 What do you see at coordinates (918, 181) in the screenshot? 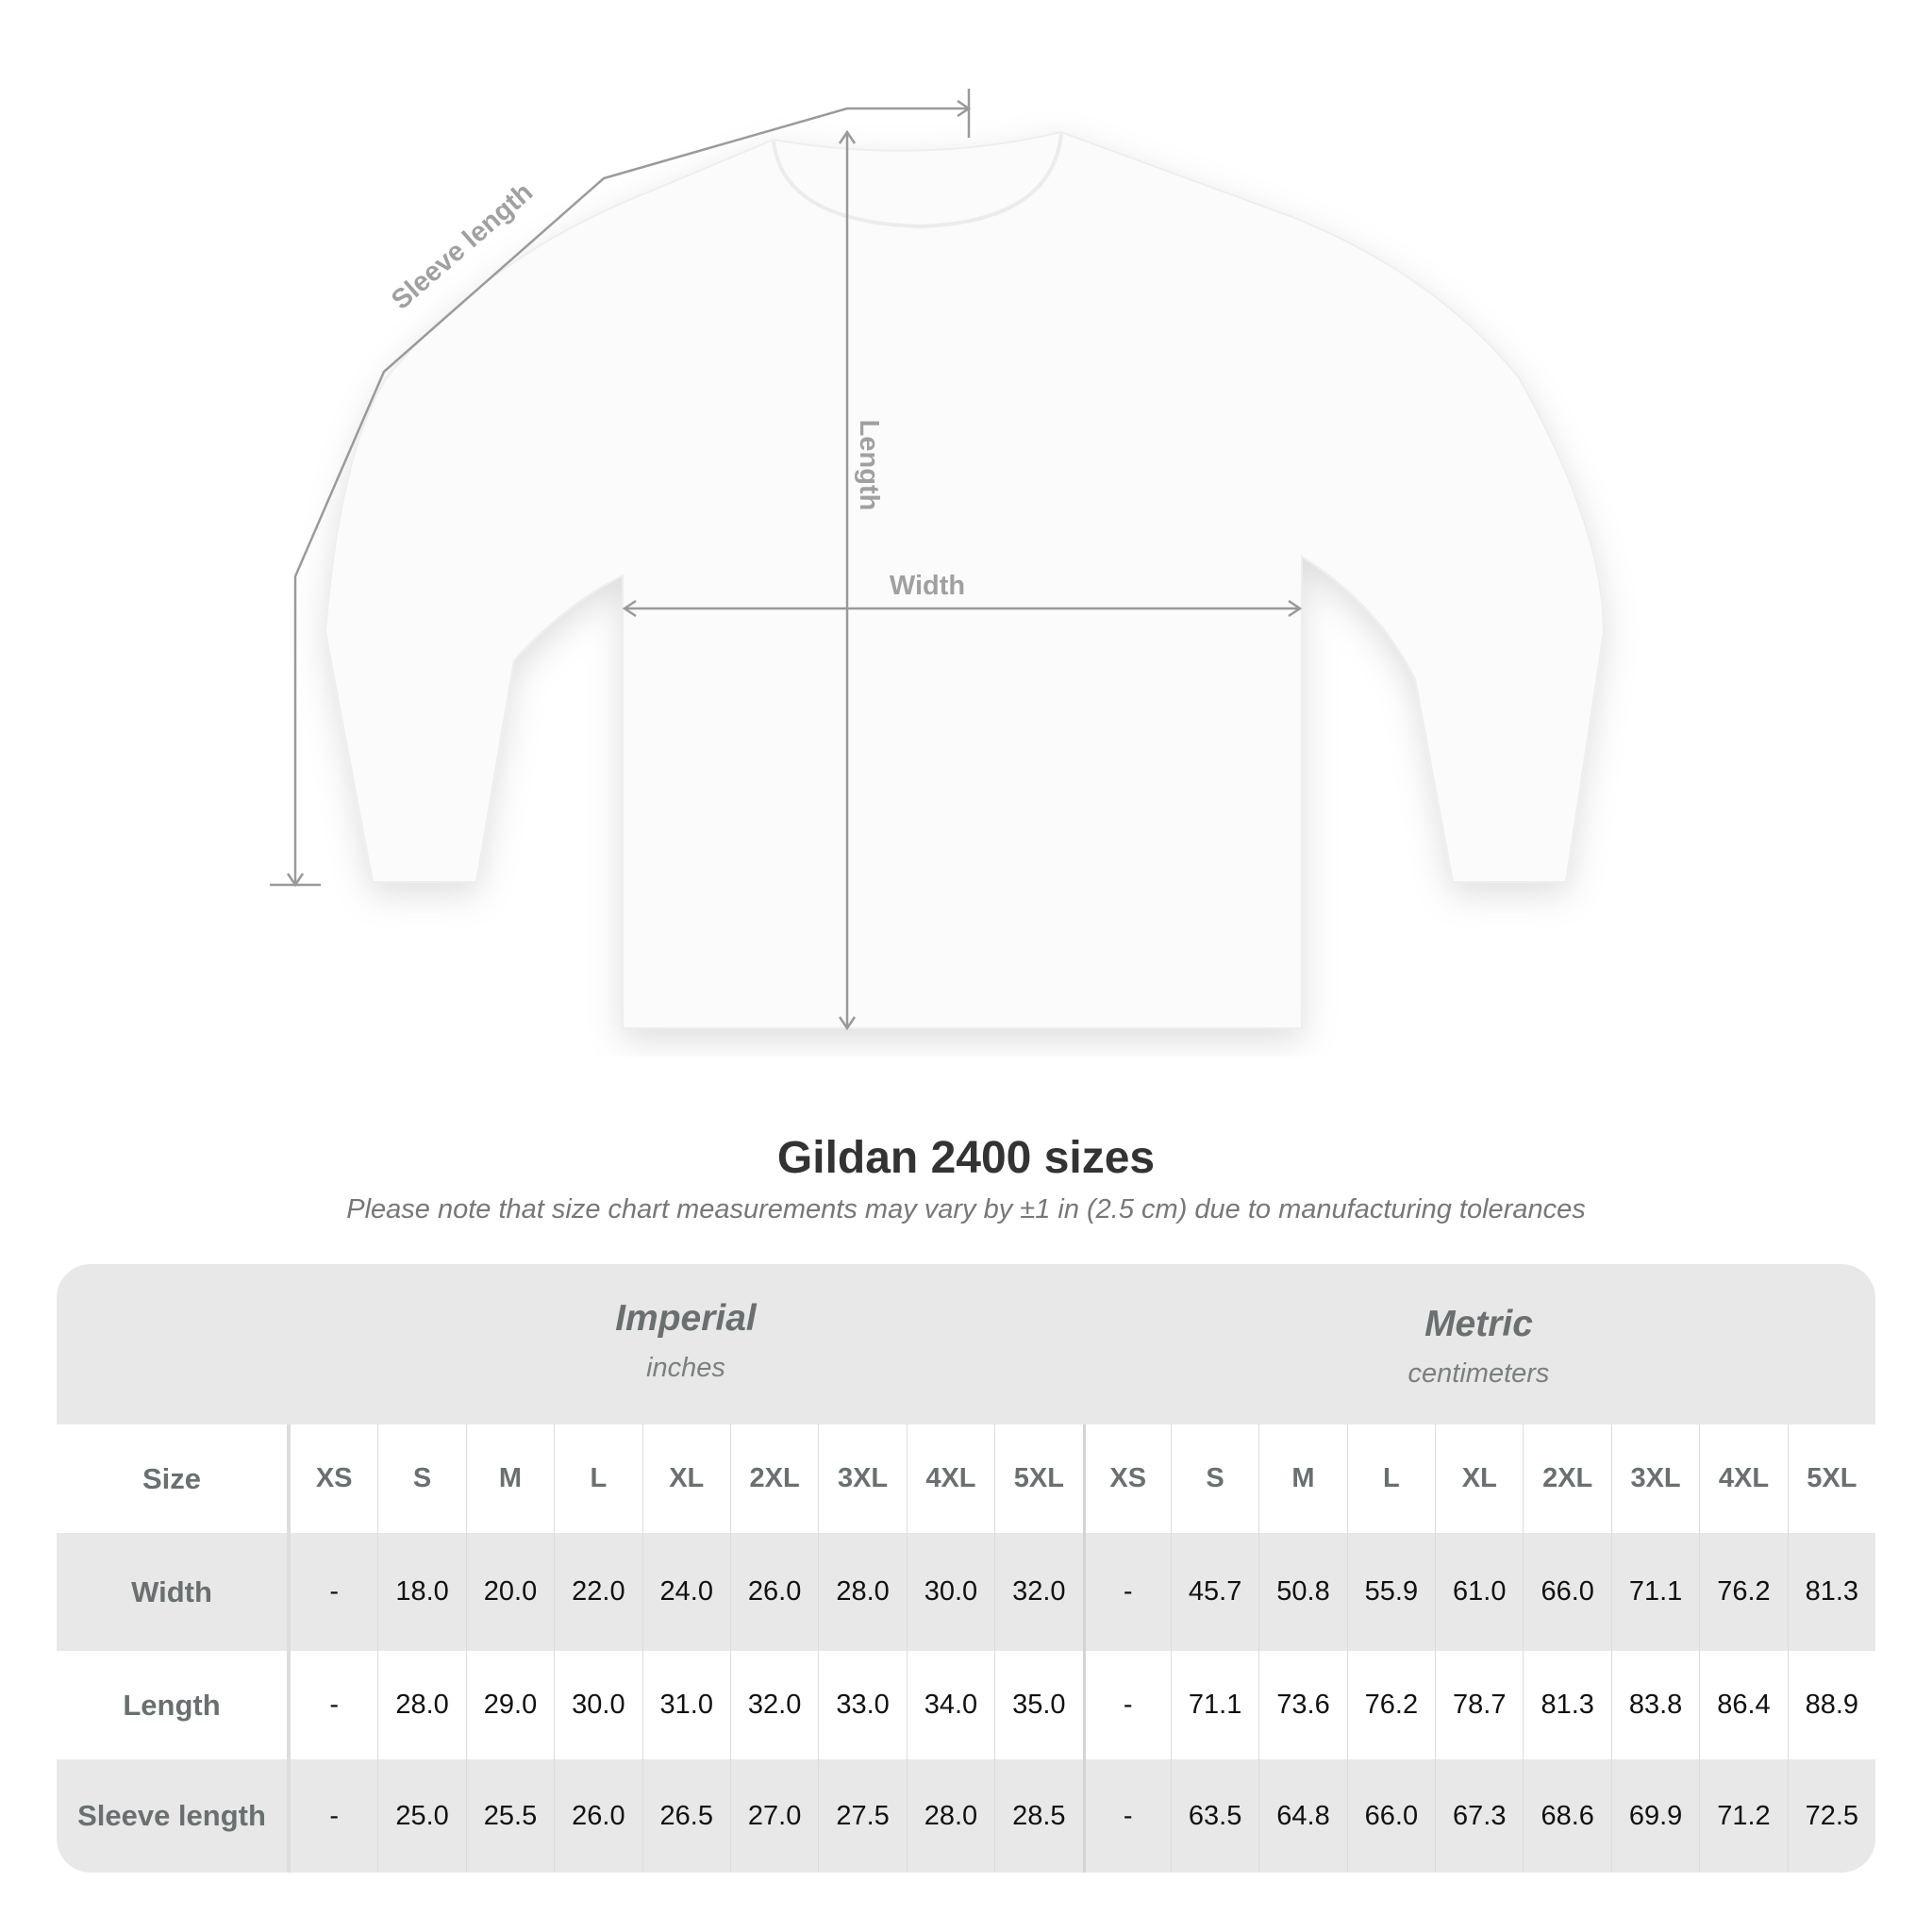
I see `shirt-collar` at bounding box center [918, 181].